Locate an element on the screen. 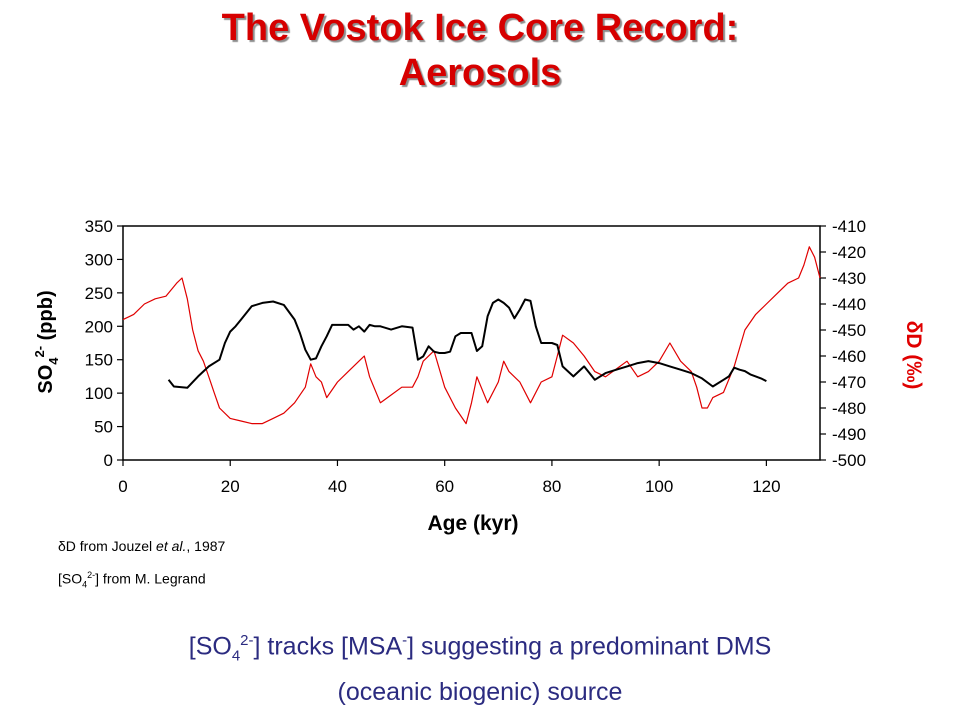 This screenshot has width=960, height=720. credit-deuterium: δD from Jouzel et al., 1987 is located at coordinates (141, 546).